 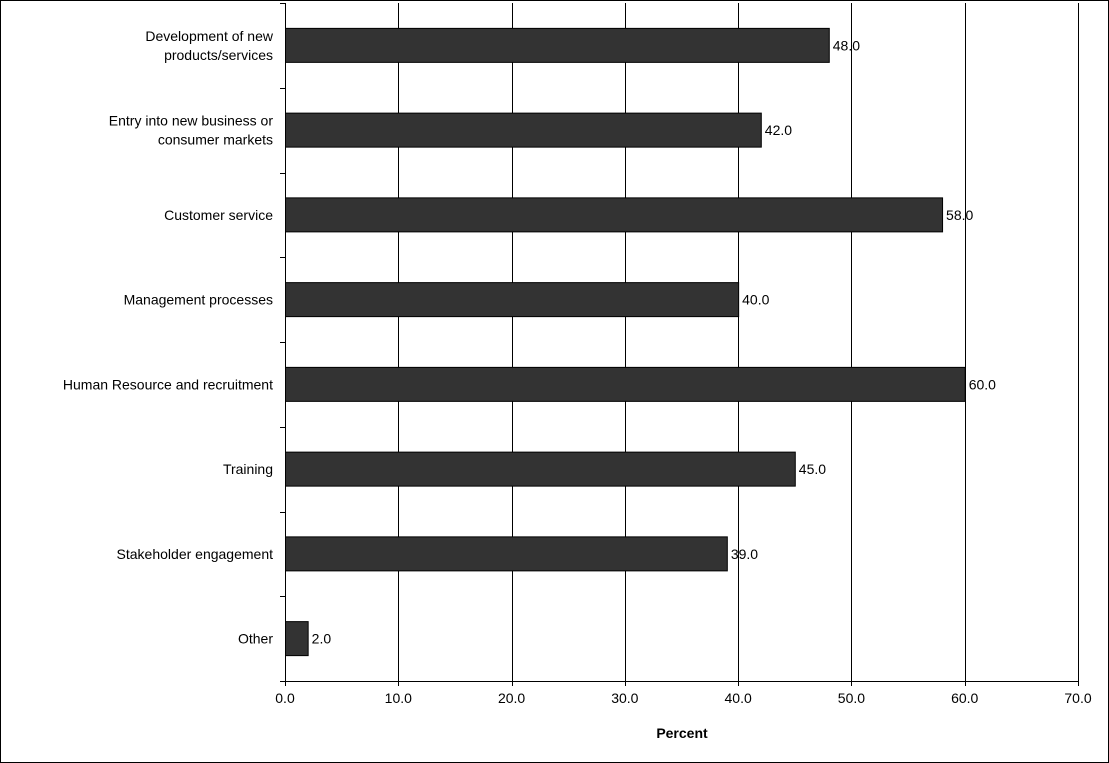 I want to click on x-tick-label: 30.0, so click(x=624, y=698).